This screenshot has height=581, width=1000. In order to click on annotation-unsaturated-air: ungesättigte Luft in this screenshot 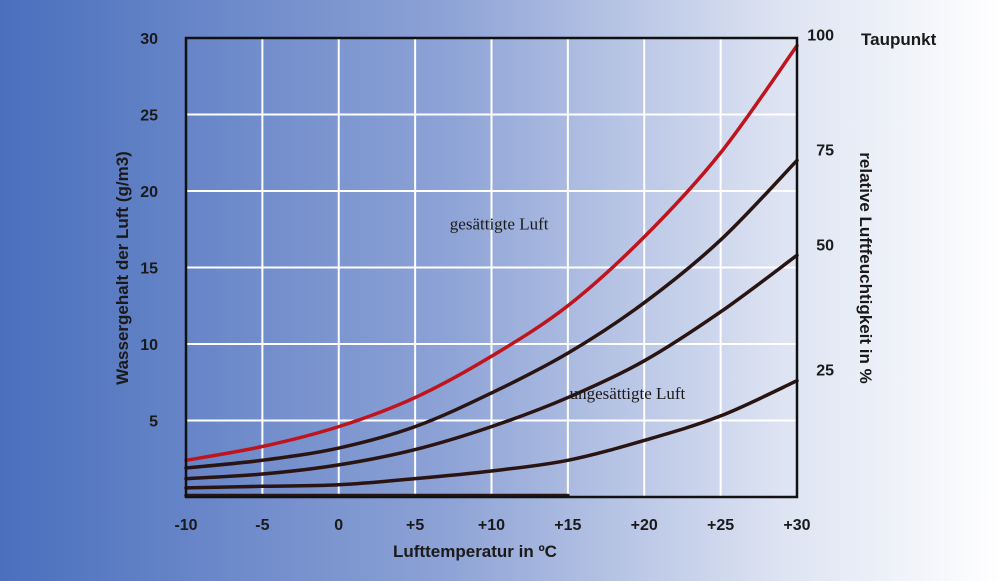, I will do `click(628, 393)`.